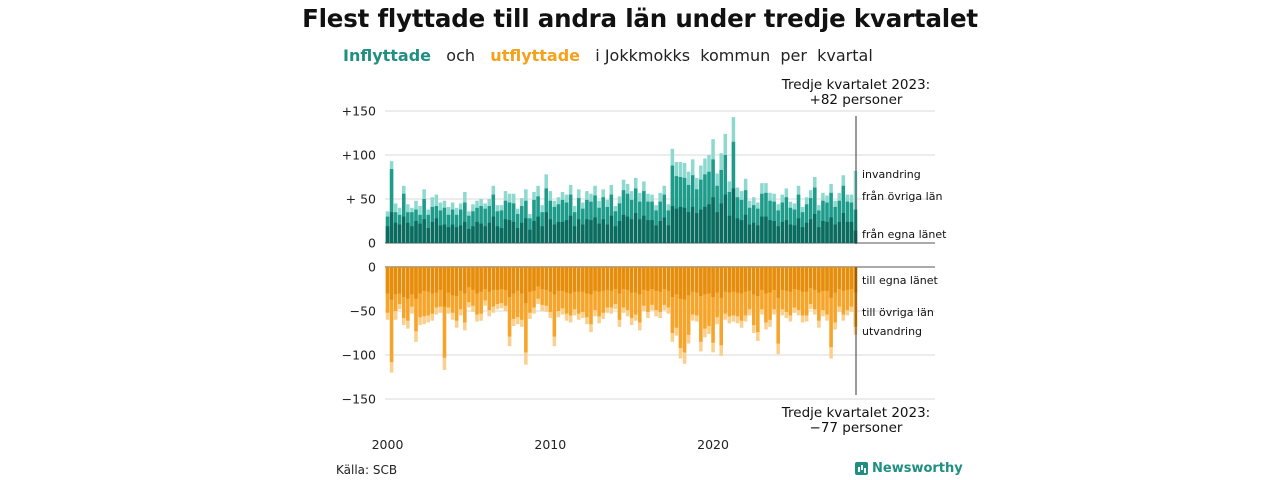 The width and height of the screenshot is (1280, 480). I want to click on subtitle-rest: i Jokkmokks kommun per kvartal, so click(734, 55).